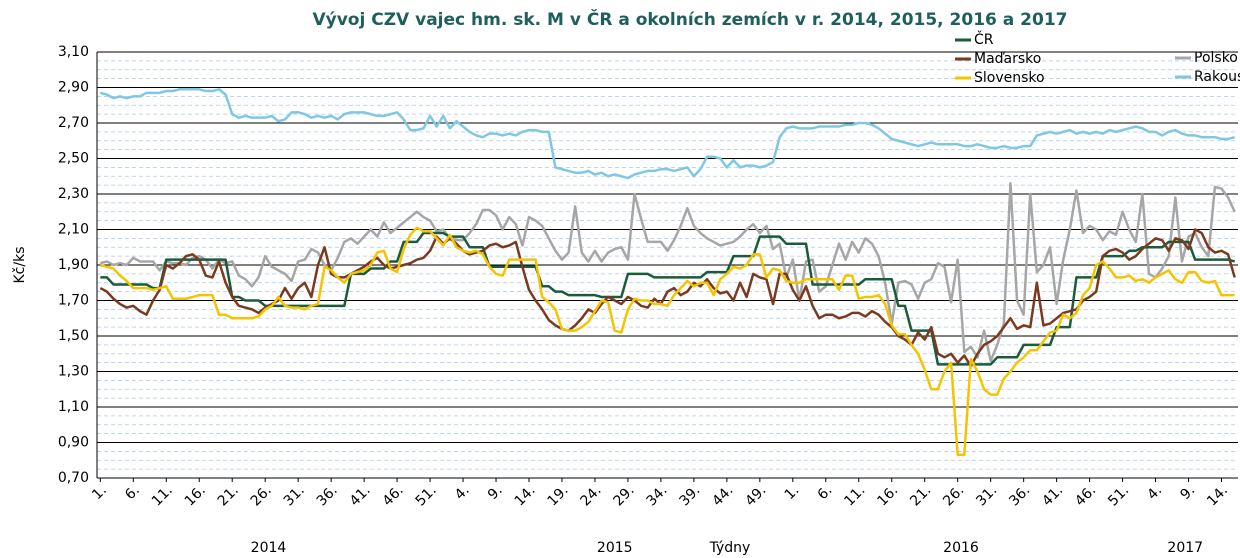 This screenshot has height=558, width=1240. I want to click on y-tick-label: 0,70, so click(73, 478).